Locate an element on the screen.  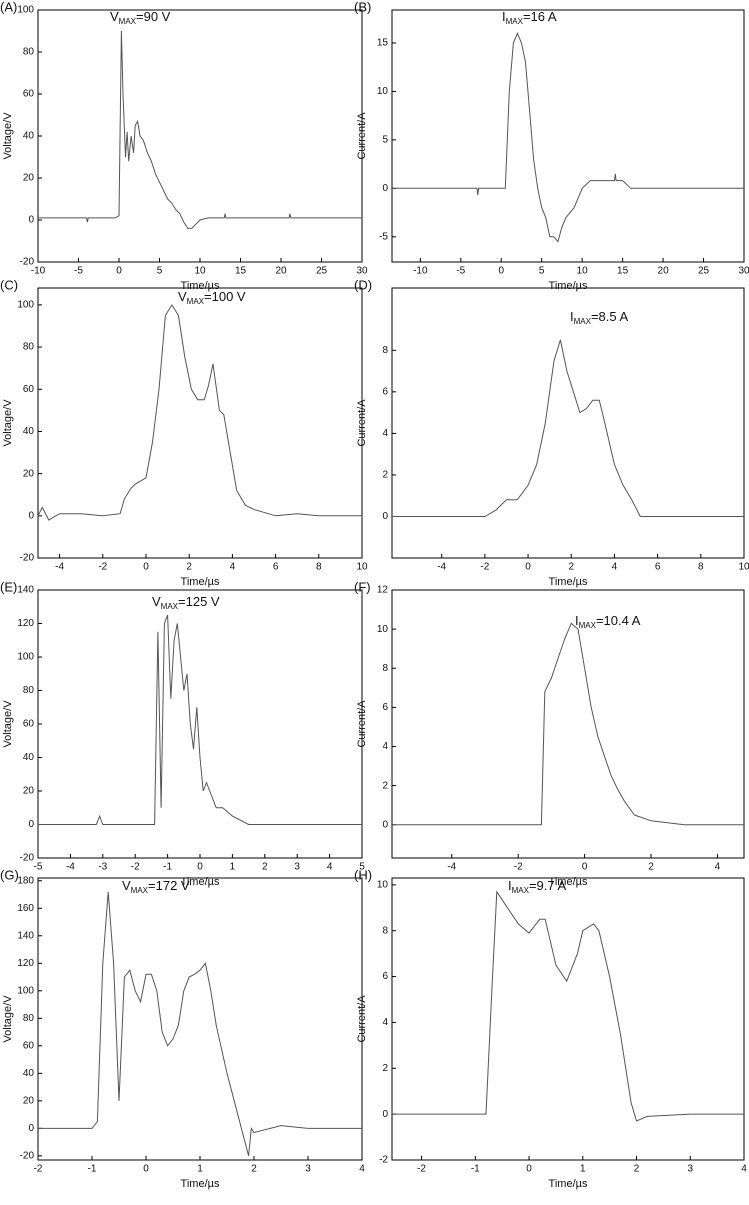
x-tick-label: 4 is located at coordinates (233, 567).